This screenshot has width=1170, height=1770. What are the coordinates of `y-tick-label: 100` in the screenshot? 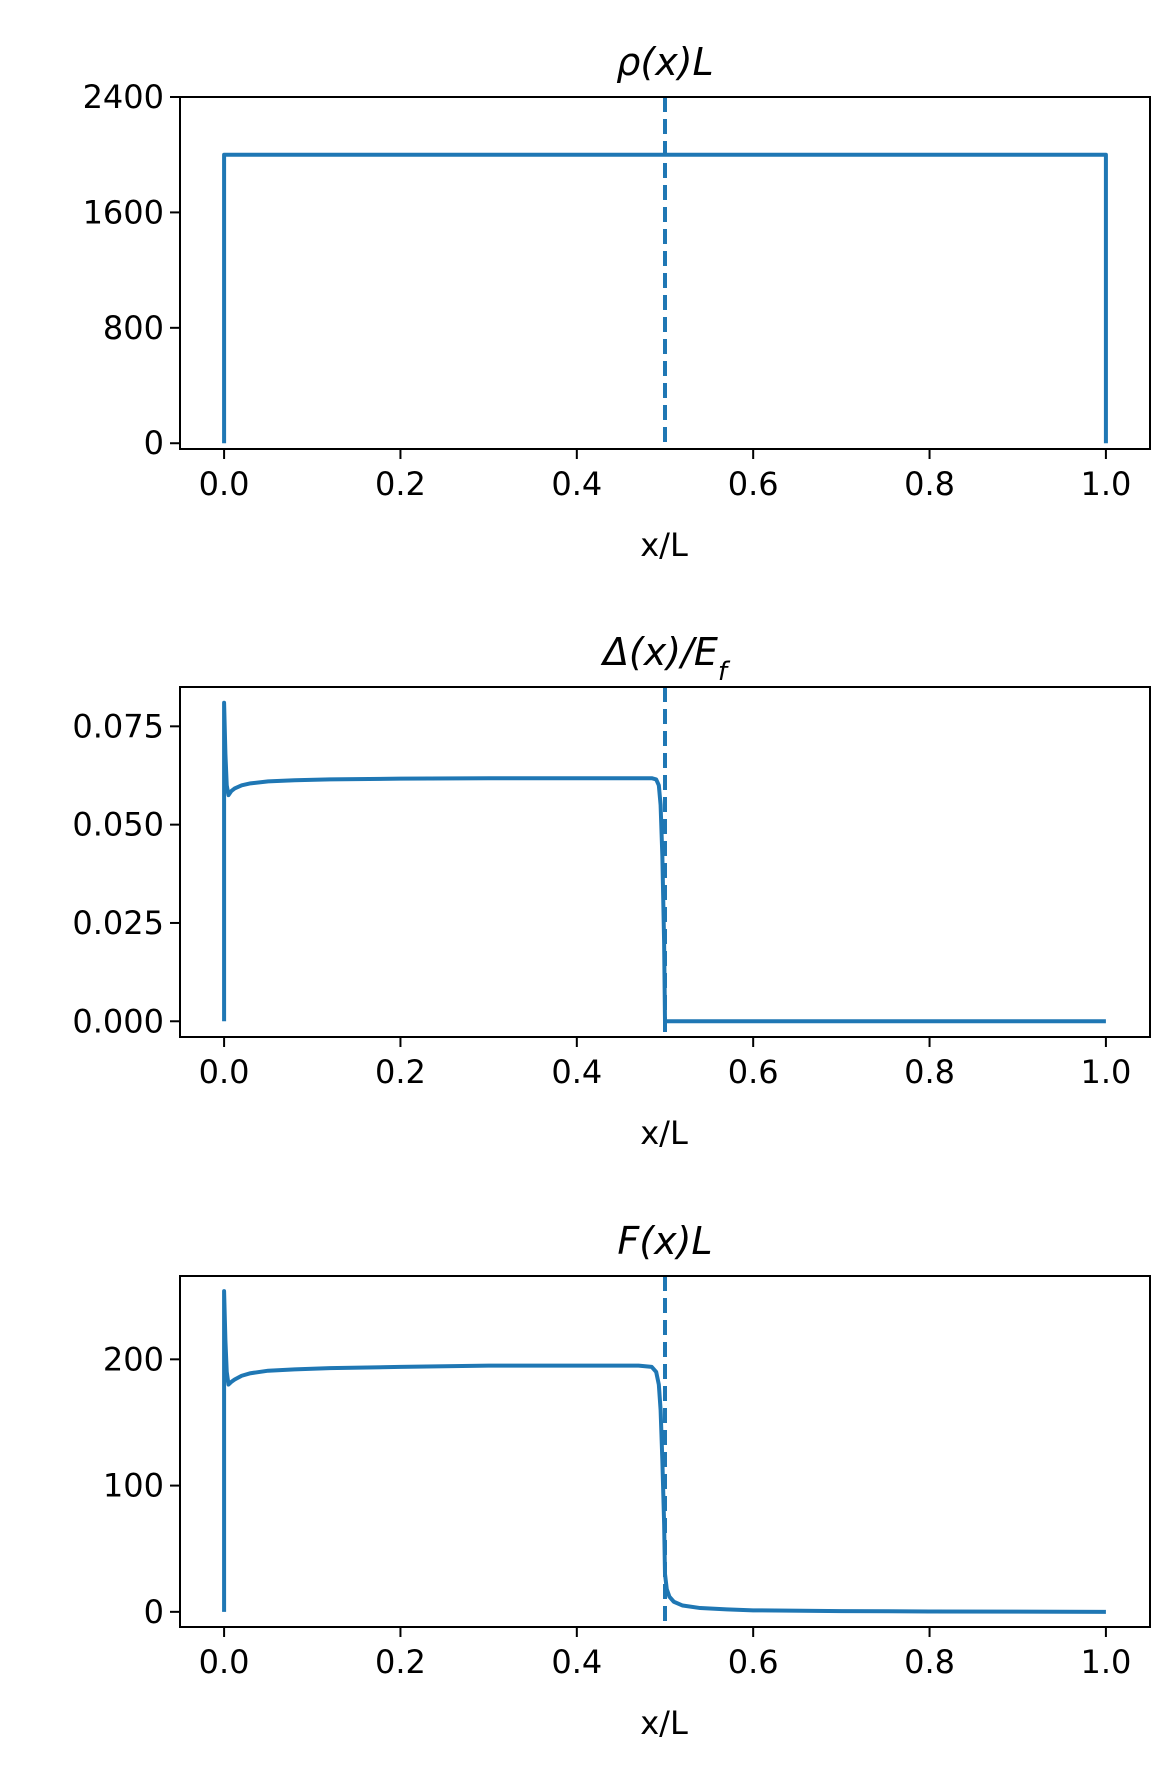 It's located at (133, 1486).